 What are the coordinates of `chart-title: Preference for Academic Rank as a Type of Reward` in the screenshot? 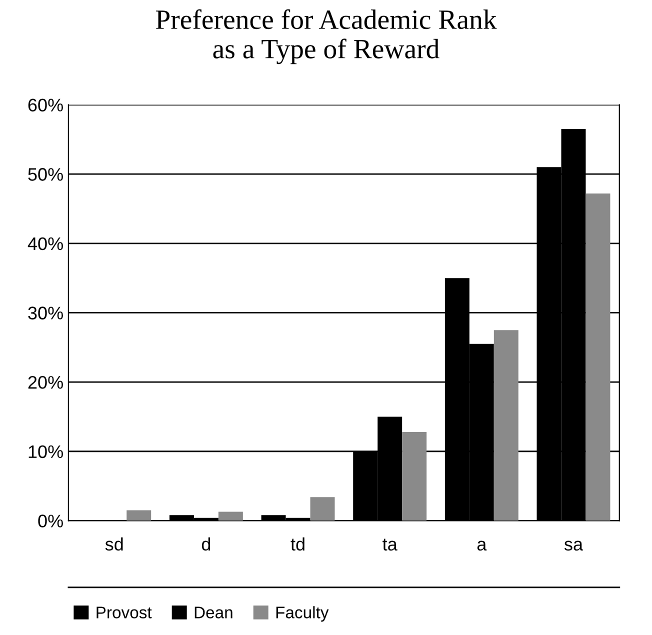 It's located at (326, 36).